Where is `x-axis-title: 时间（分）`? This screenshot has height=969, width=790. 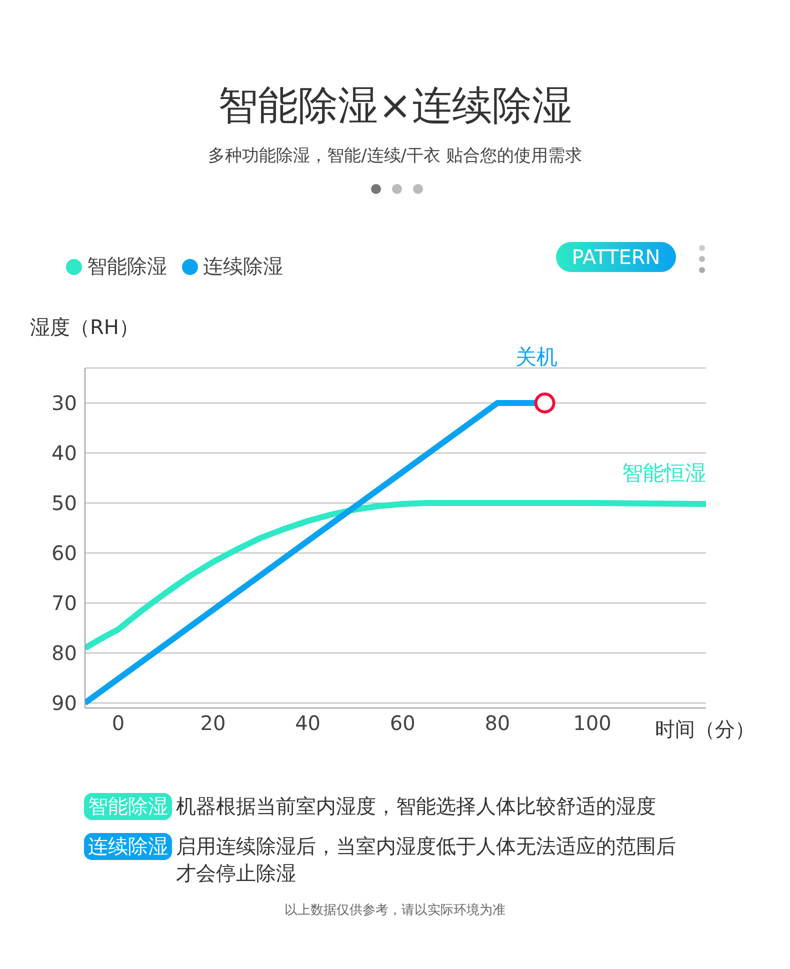 x-axis-title: 时间（分） is located at coordinates (705, 729).